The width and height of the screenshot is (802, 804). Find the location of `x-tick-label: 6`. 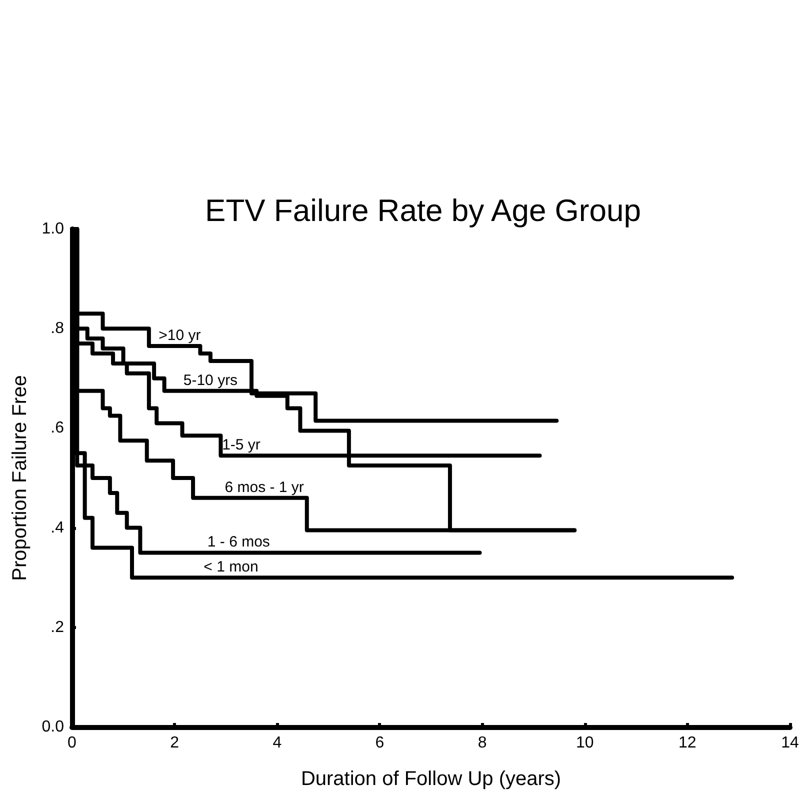

x-tick-label: 6 is located at coordinates (379, 743).